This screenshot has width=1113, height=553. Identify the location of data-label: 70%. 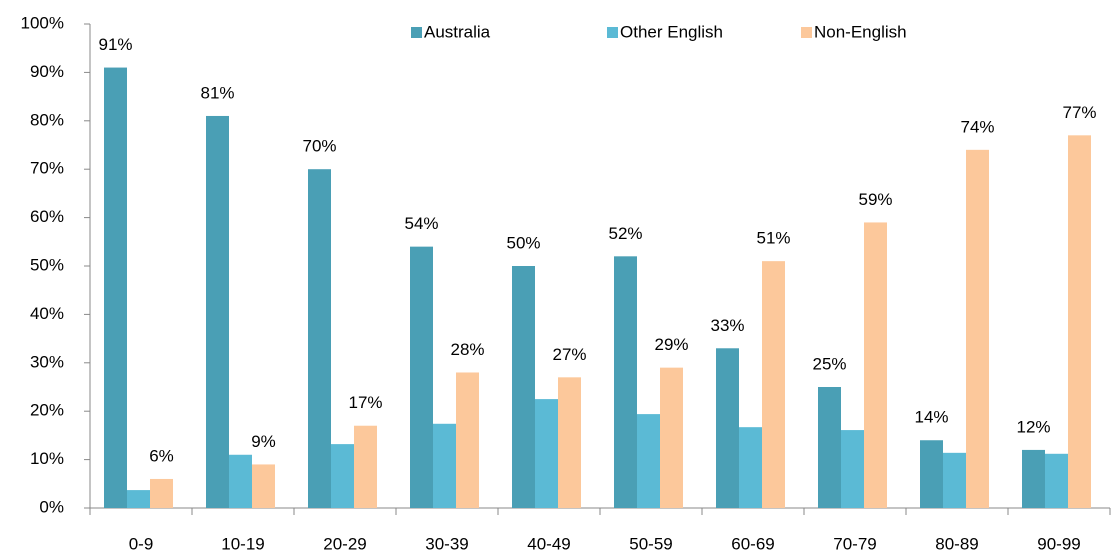
(319, 146).